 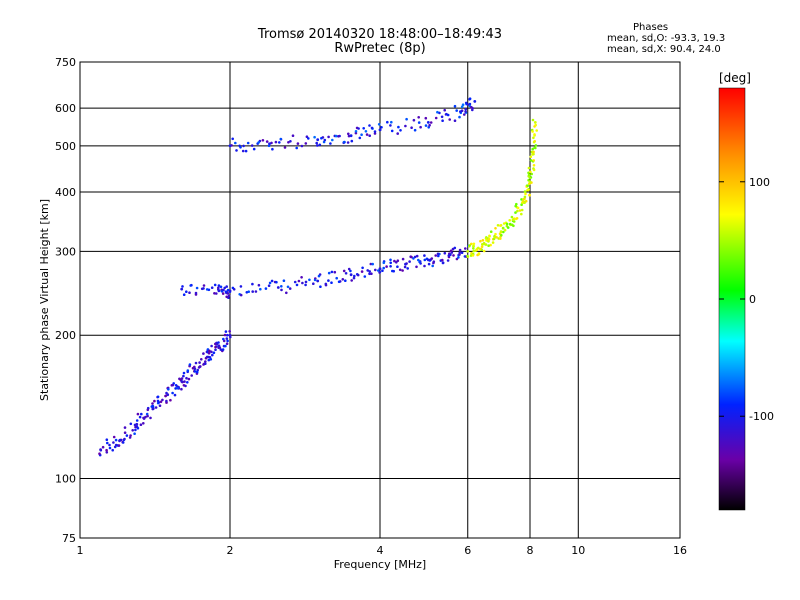 I want to click on stats-x-mode: mean, sd,X: 90.4, 24.0, so click(x=664, y=49).